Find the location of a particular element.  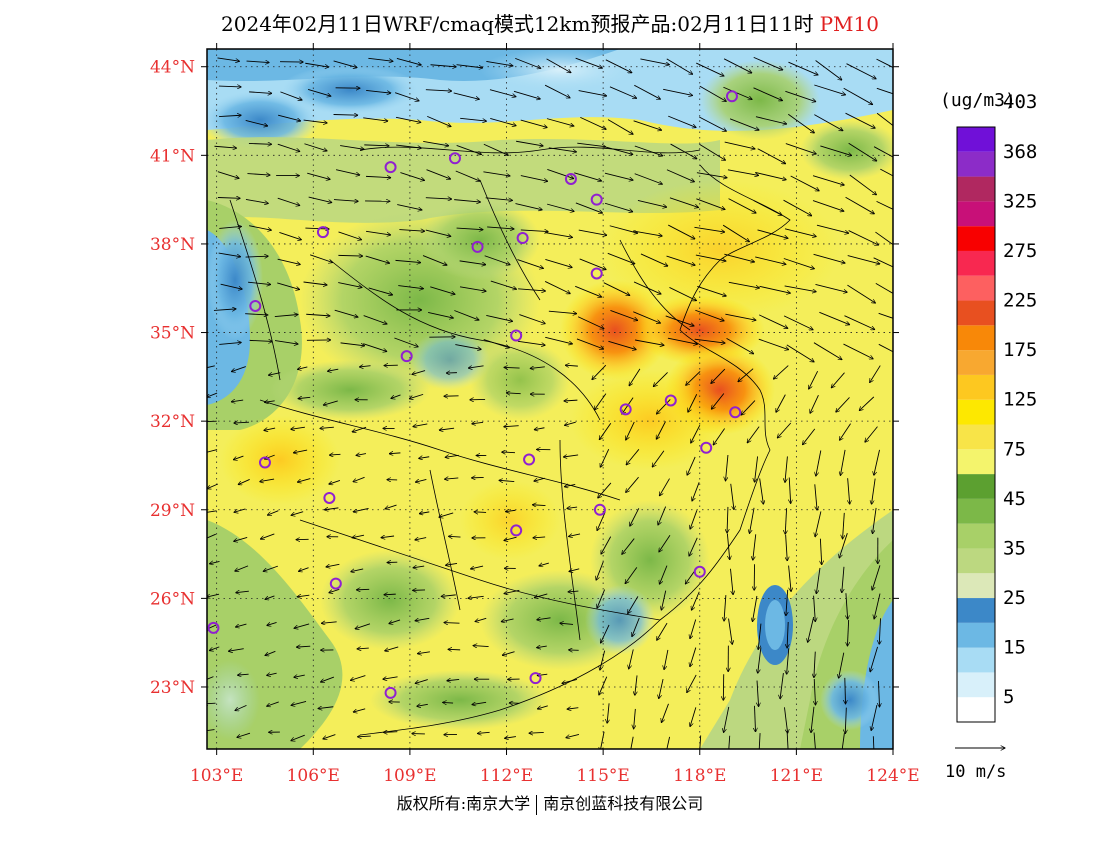

lon-label: 124°E is located at coordinates (892, 776).